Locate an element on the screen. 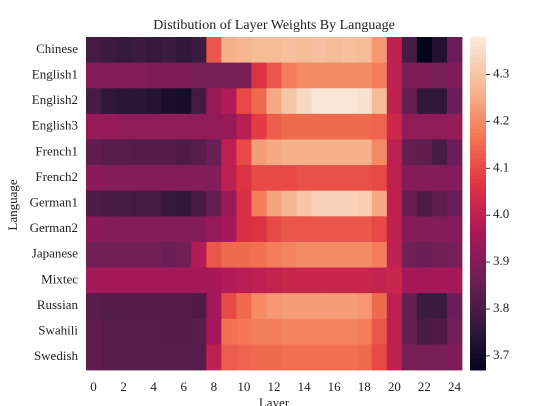  y-tick-label: French2 is located at coordinates (56, 176).